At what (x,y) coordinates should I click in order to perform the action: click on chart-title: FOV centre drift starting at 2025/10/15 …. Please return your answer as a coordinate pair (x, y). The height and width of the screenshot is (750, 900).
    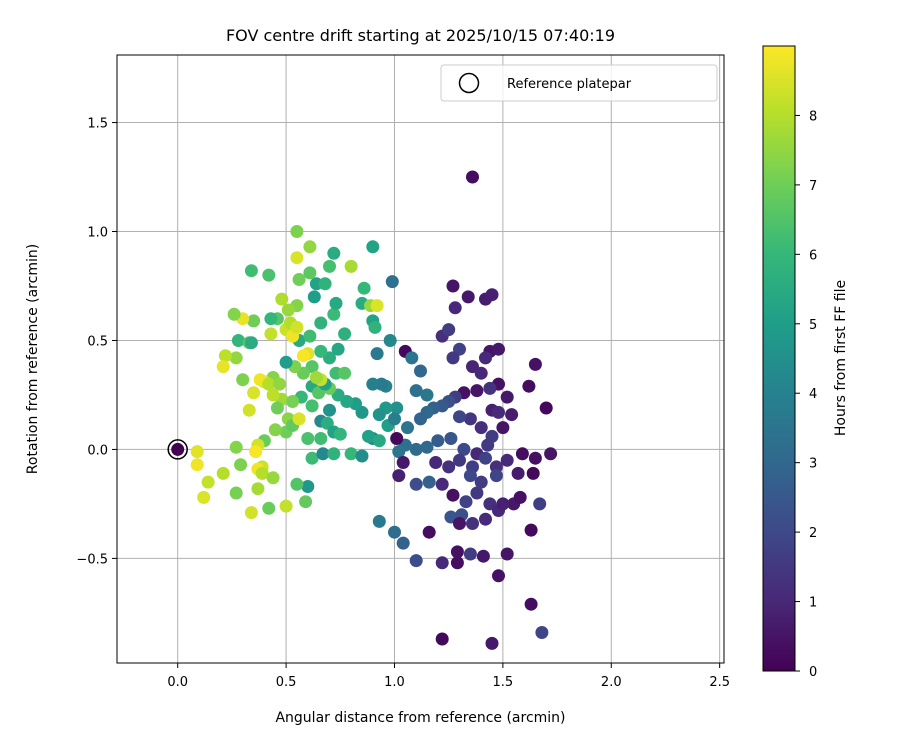
    Looking at the image, I should click on (420, 35).